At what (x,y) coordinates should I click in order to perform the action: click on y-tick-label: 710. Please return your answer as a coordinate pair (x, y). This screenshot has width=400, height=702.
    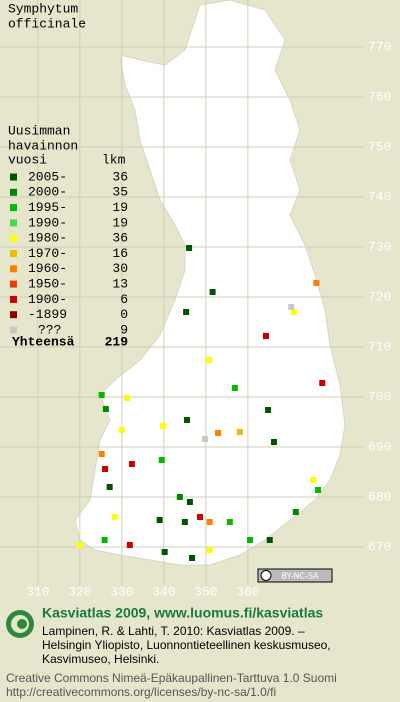
    Looking at the image, I should click on (379, 346).